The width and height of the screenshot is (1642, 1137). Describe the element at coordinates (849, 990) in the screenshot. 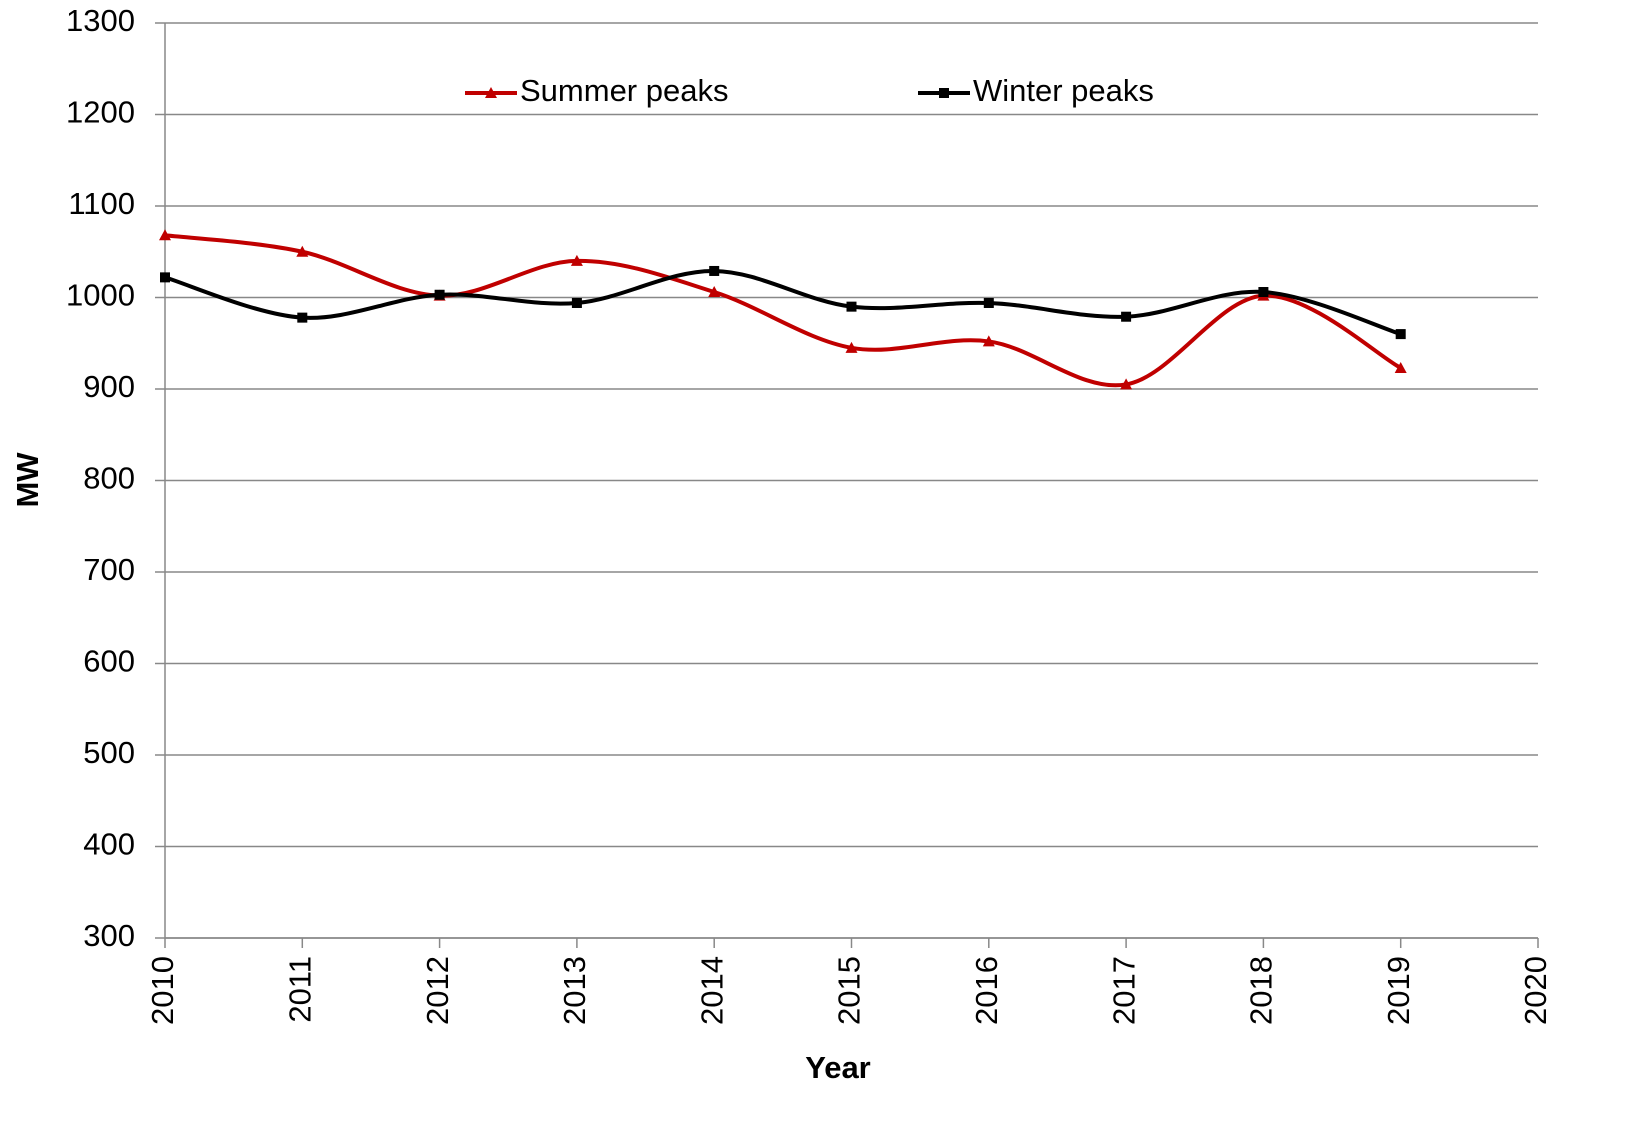

I see `x-tick-label: 2015` at that location.